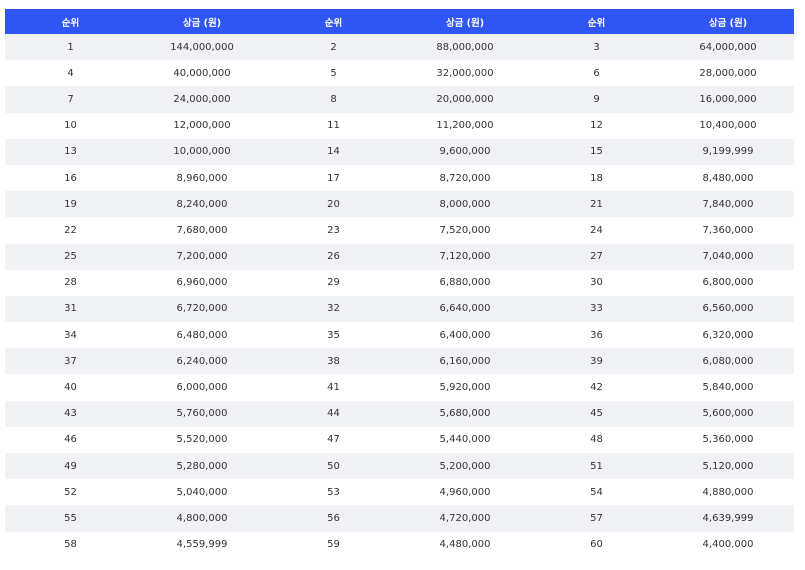 The image size is (805, 570). I want to click on rank-cell: 33, so click(596, 309).